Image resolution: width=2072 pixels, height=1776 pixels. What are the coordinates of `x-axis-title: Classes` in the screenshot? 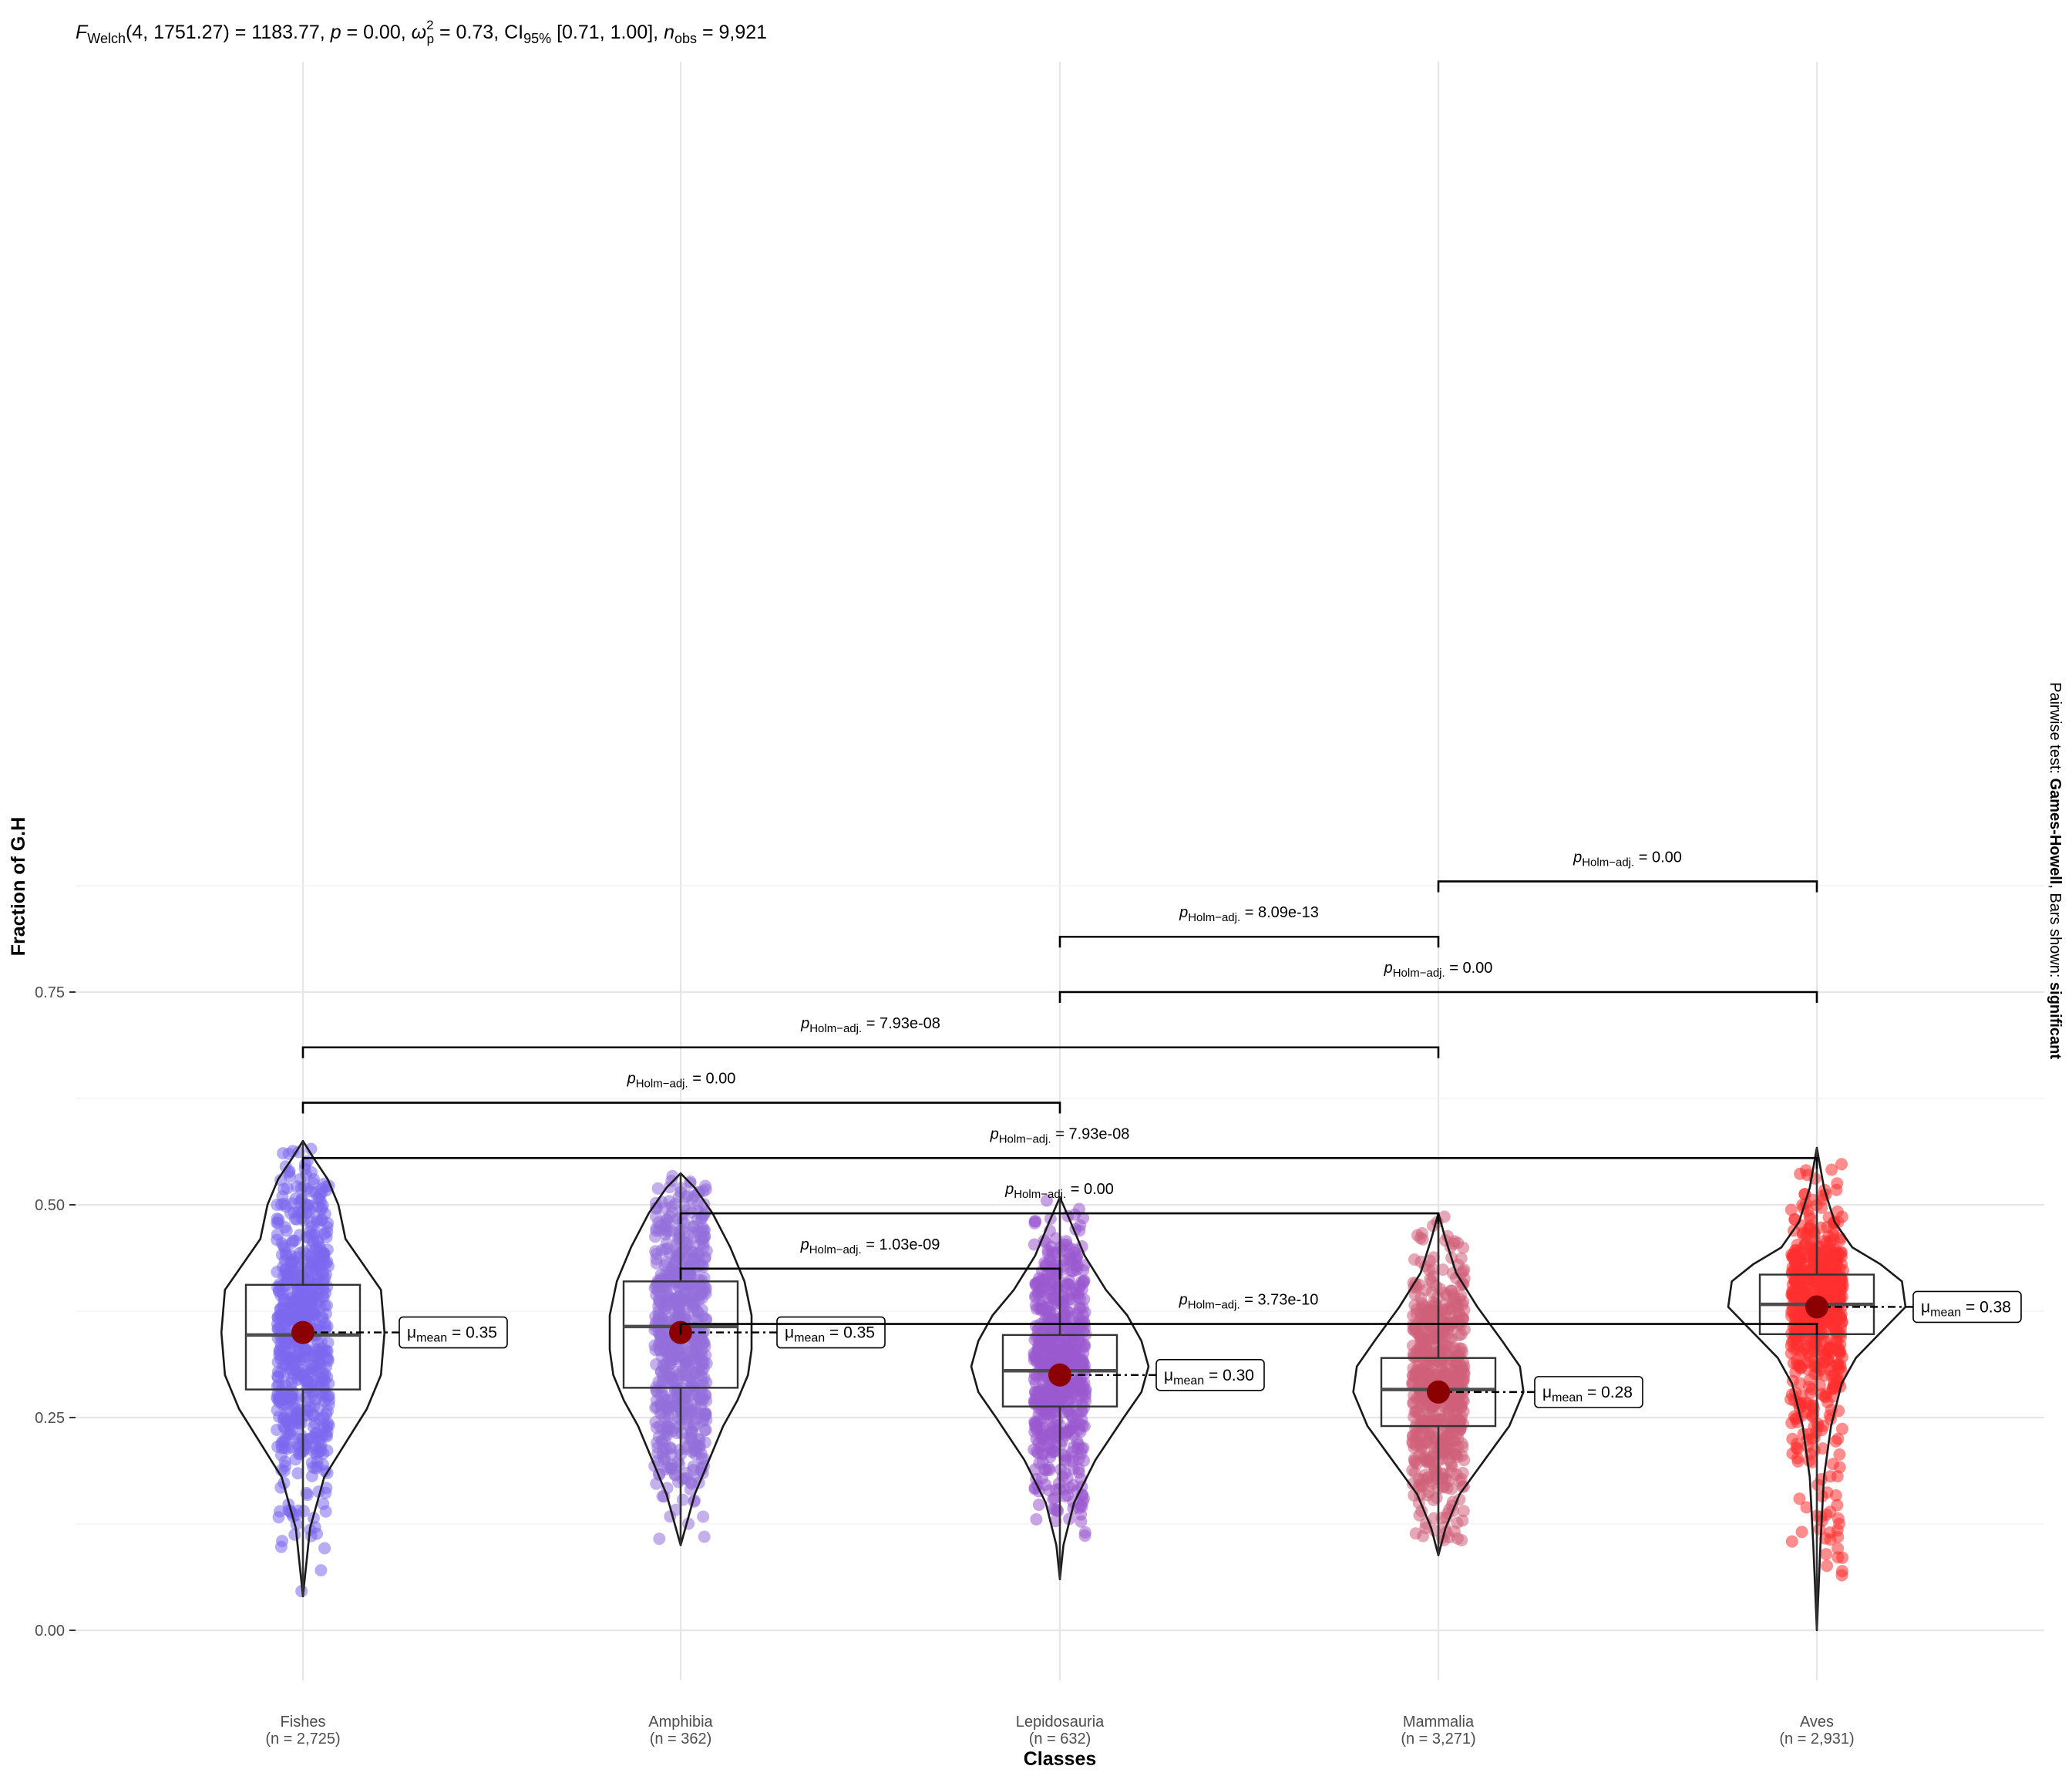 It's located at (1060, 1759).